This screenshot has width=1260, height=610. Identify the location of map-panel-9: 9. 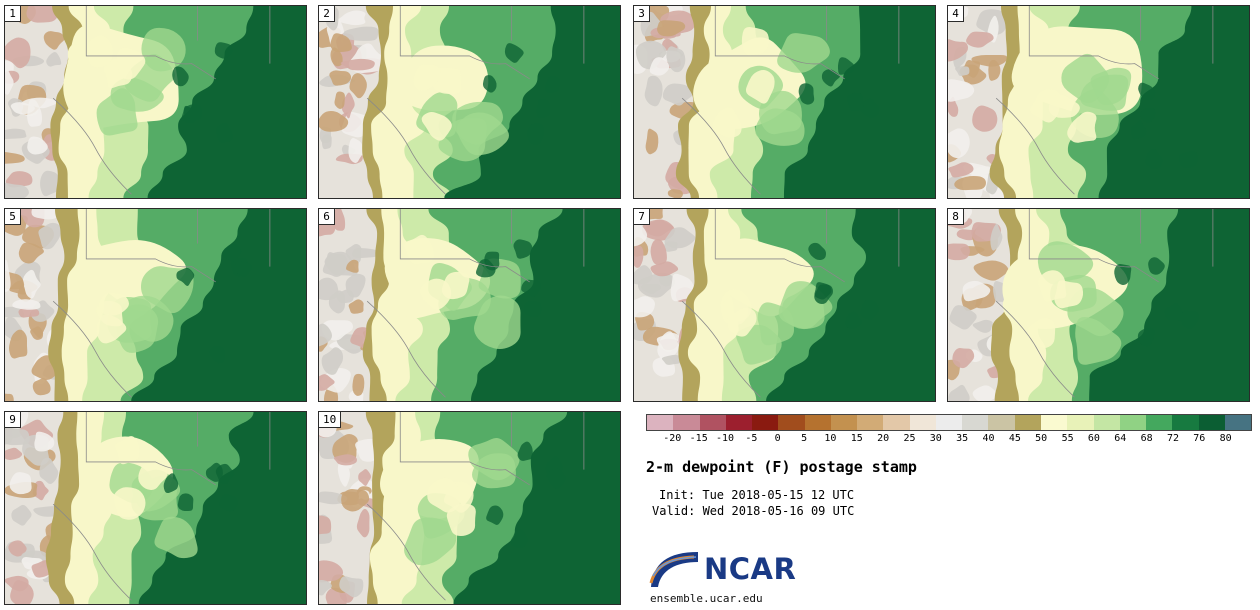
(155, 508).